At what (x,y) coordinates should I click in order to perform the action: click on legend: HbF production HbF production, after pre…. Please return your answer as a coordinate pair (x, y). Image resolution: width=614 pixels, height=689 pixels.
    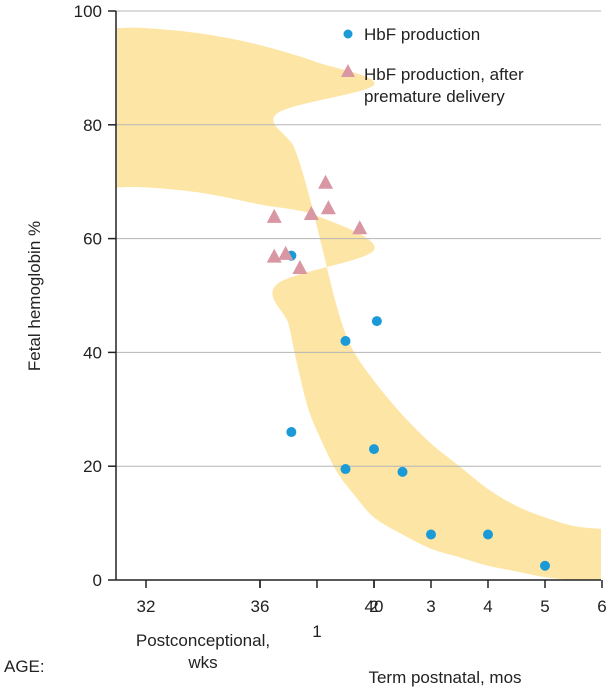
    Looking at the image, I should click on (432, 65).